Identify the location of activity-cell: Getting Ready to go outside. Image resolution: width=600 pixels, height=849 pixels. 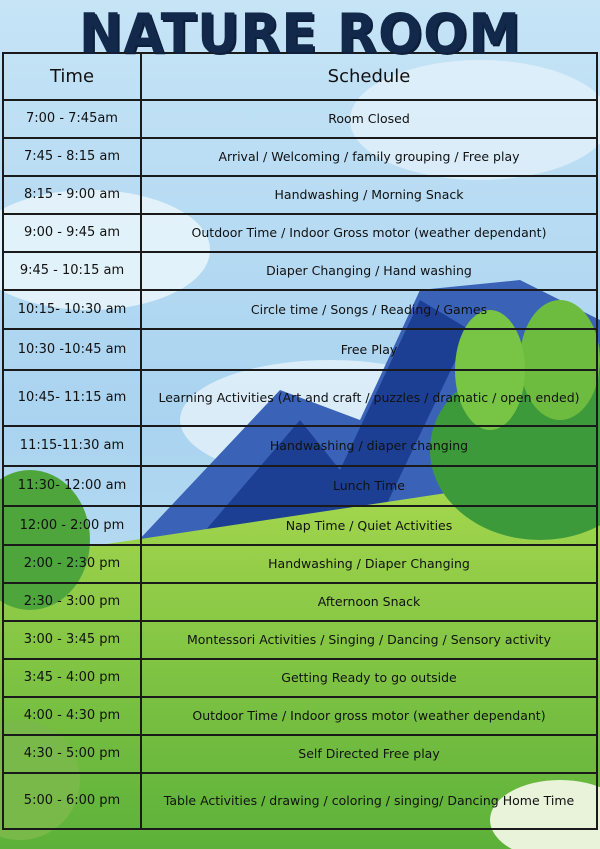
(369, 678).